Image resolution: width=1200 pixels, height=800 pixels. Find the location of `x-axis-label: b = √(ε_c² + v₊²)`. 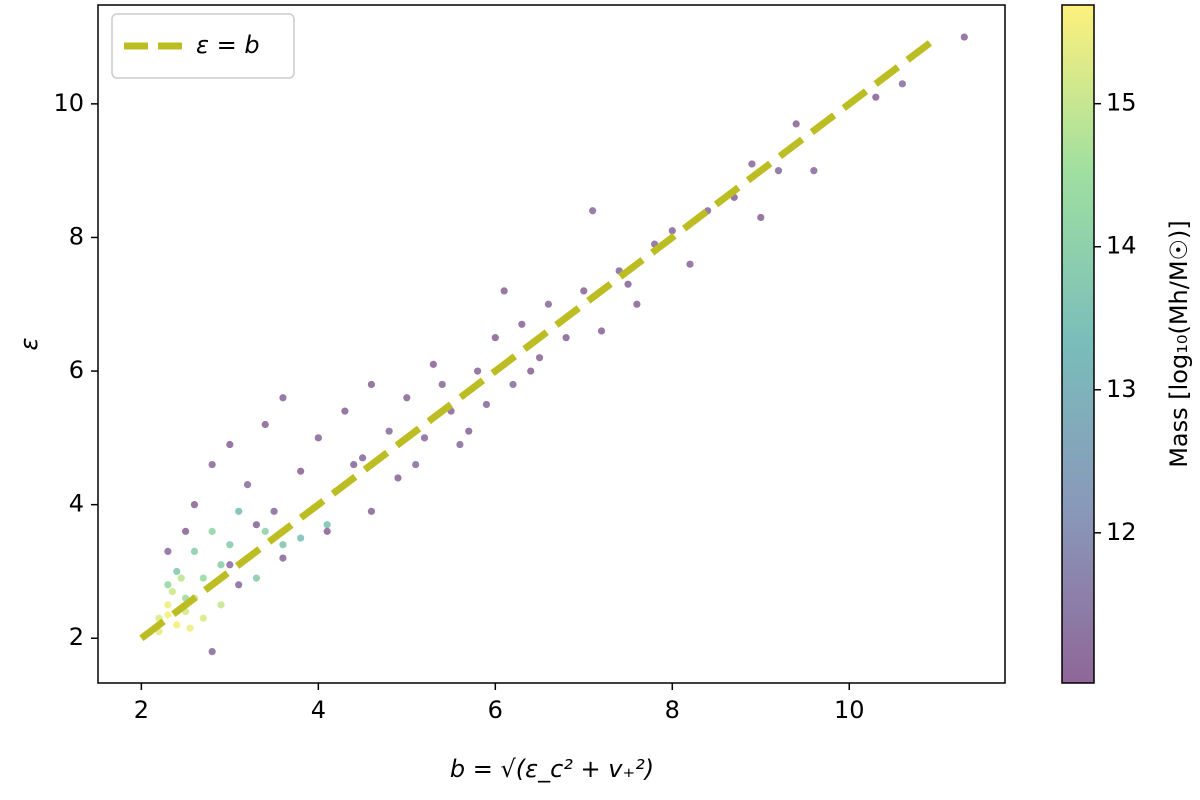

x-axis-label: b = √(ε_c² + v₊²) is located at coordinates (552, 769).